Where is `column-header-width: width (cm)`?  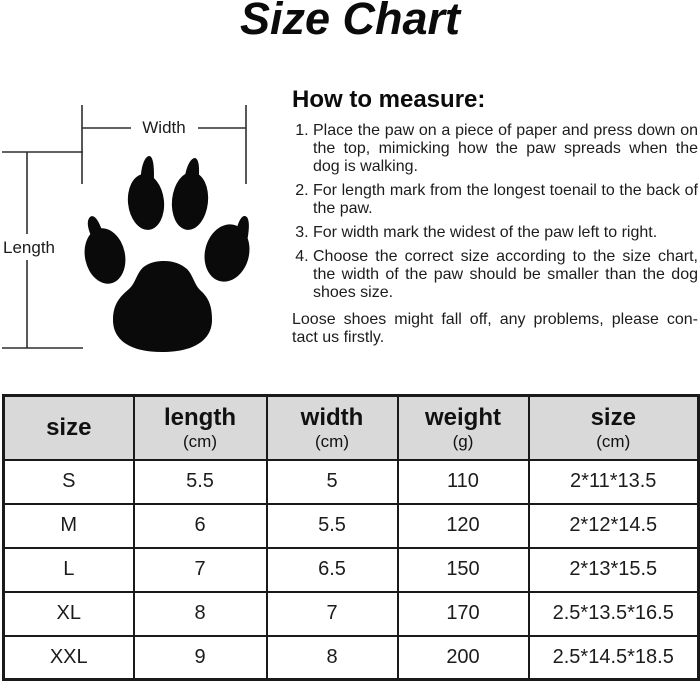 column-header-width: width (cm) is located at coordinates (332, 427).